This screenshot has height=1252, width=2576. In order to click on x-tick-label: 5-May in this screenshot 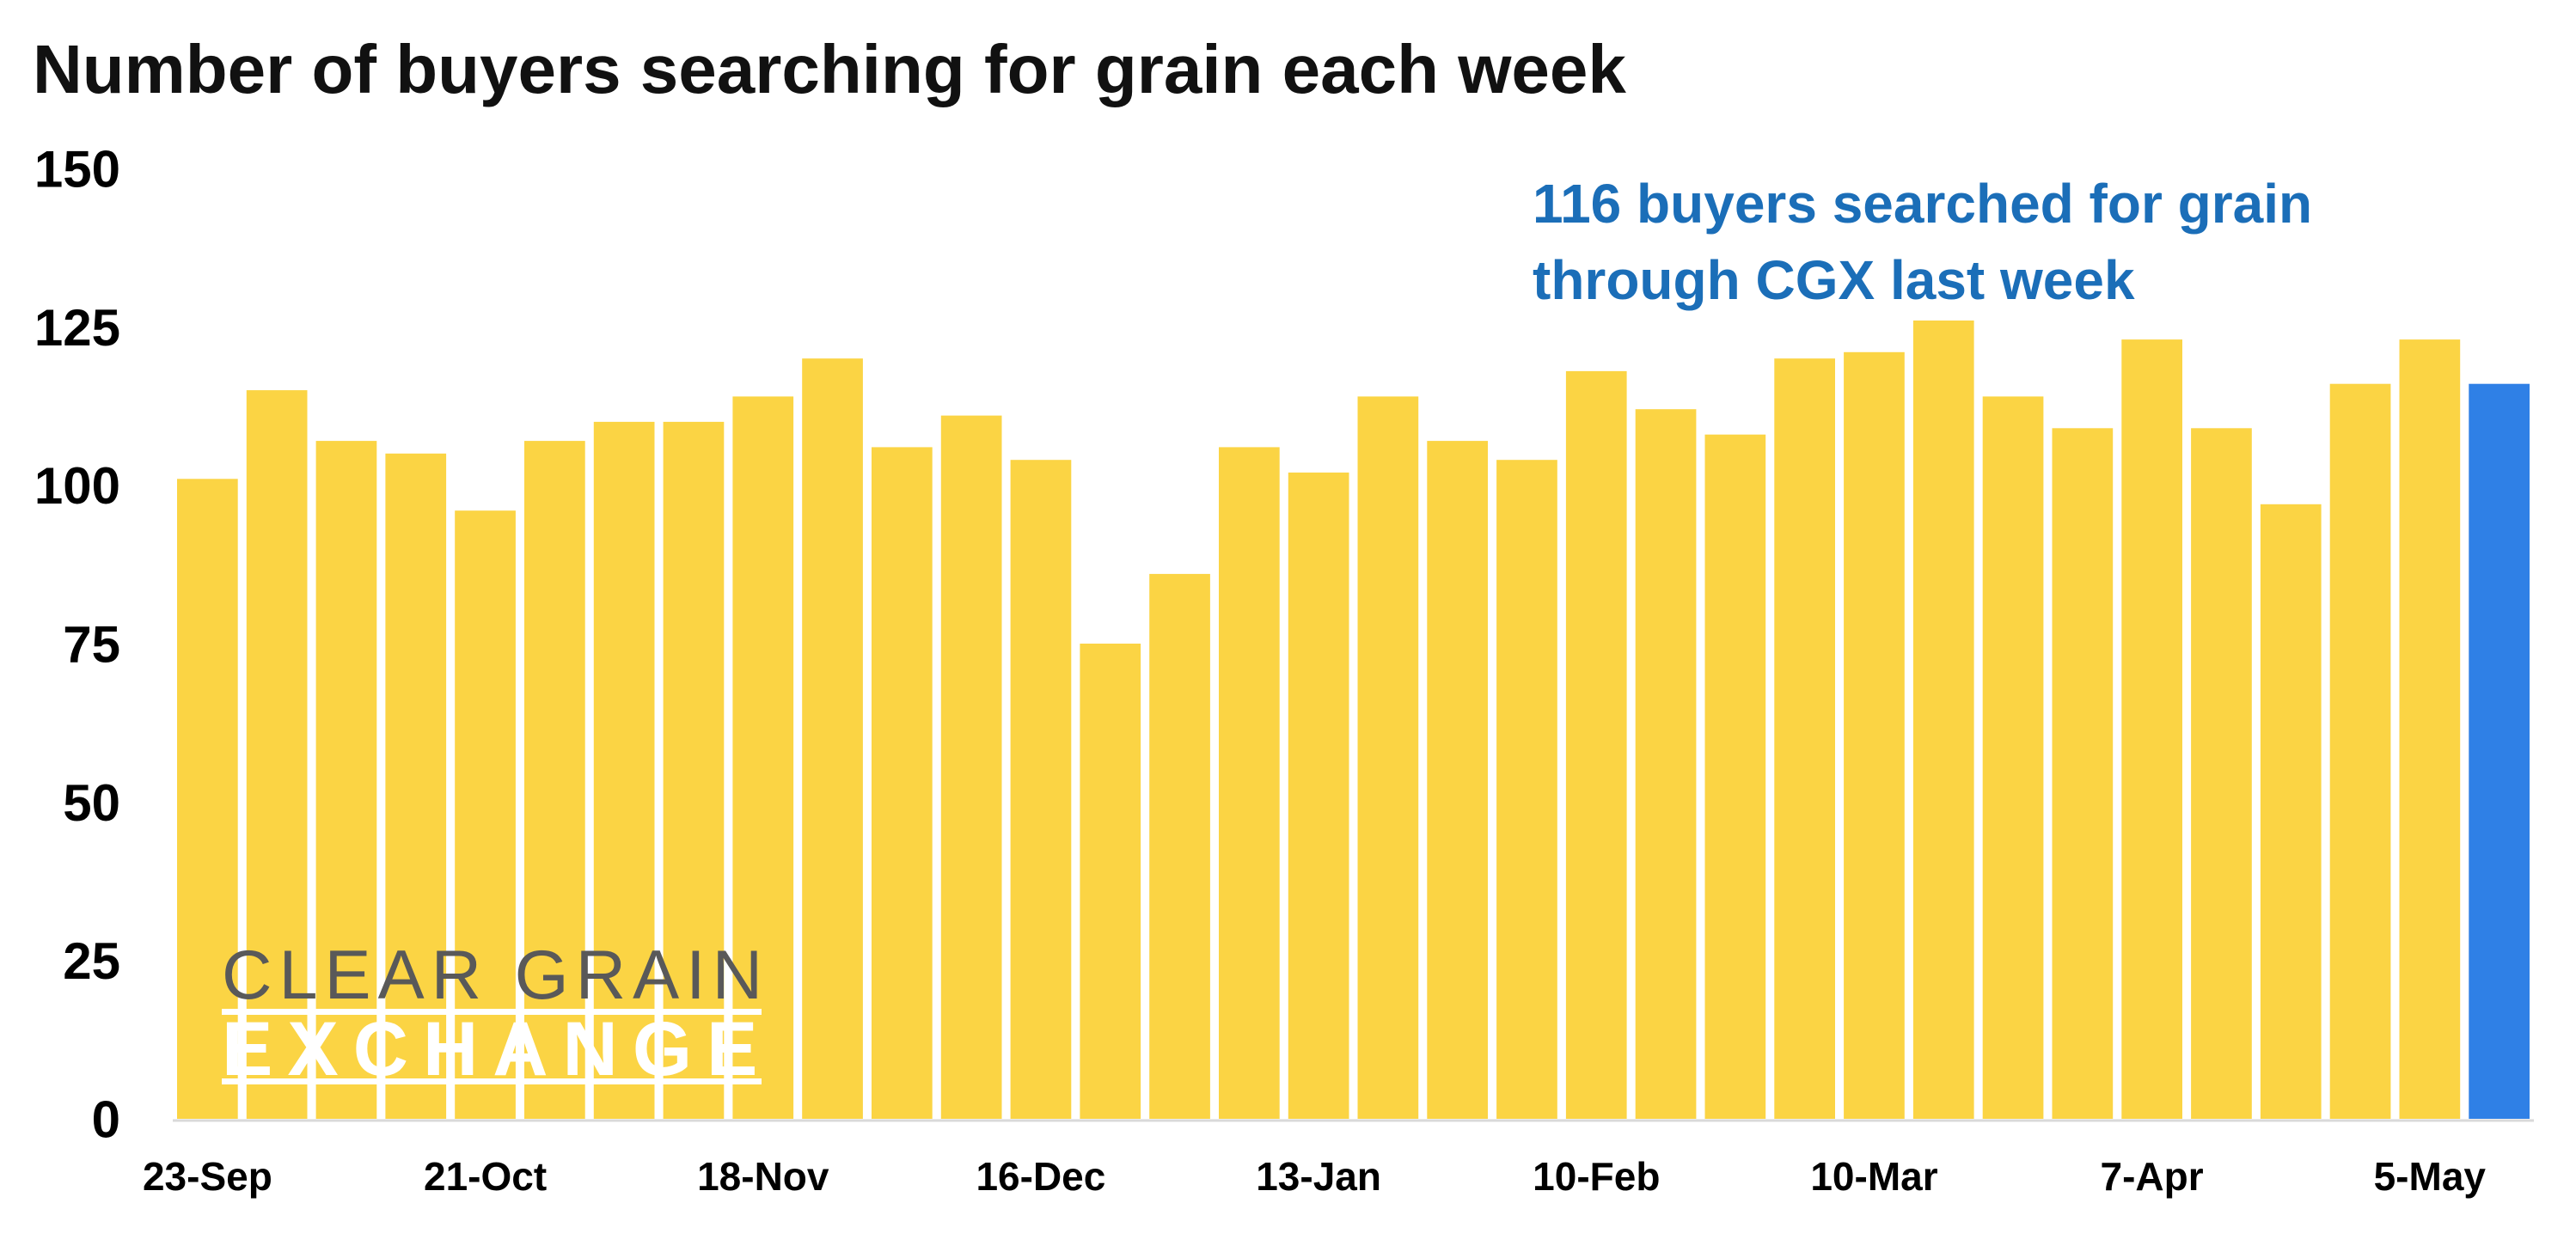, I will do `click(2430, 1176)`.